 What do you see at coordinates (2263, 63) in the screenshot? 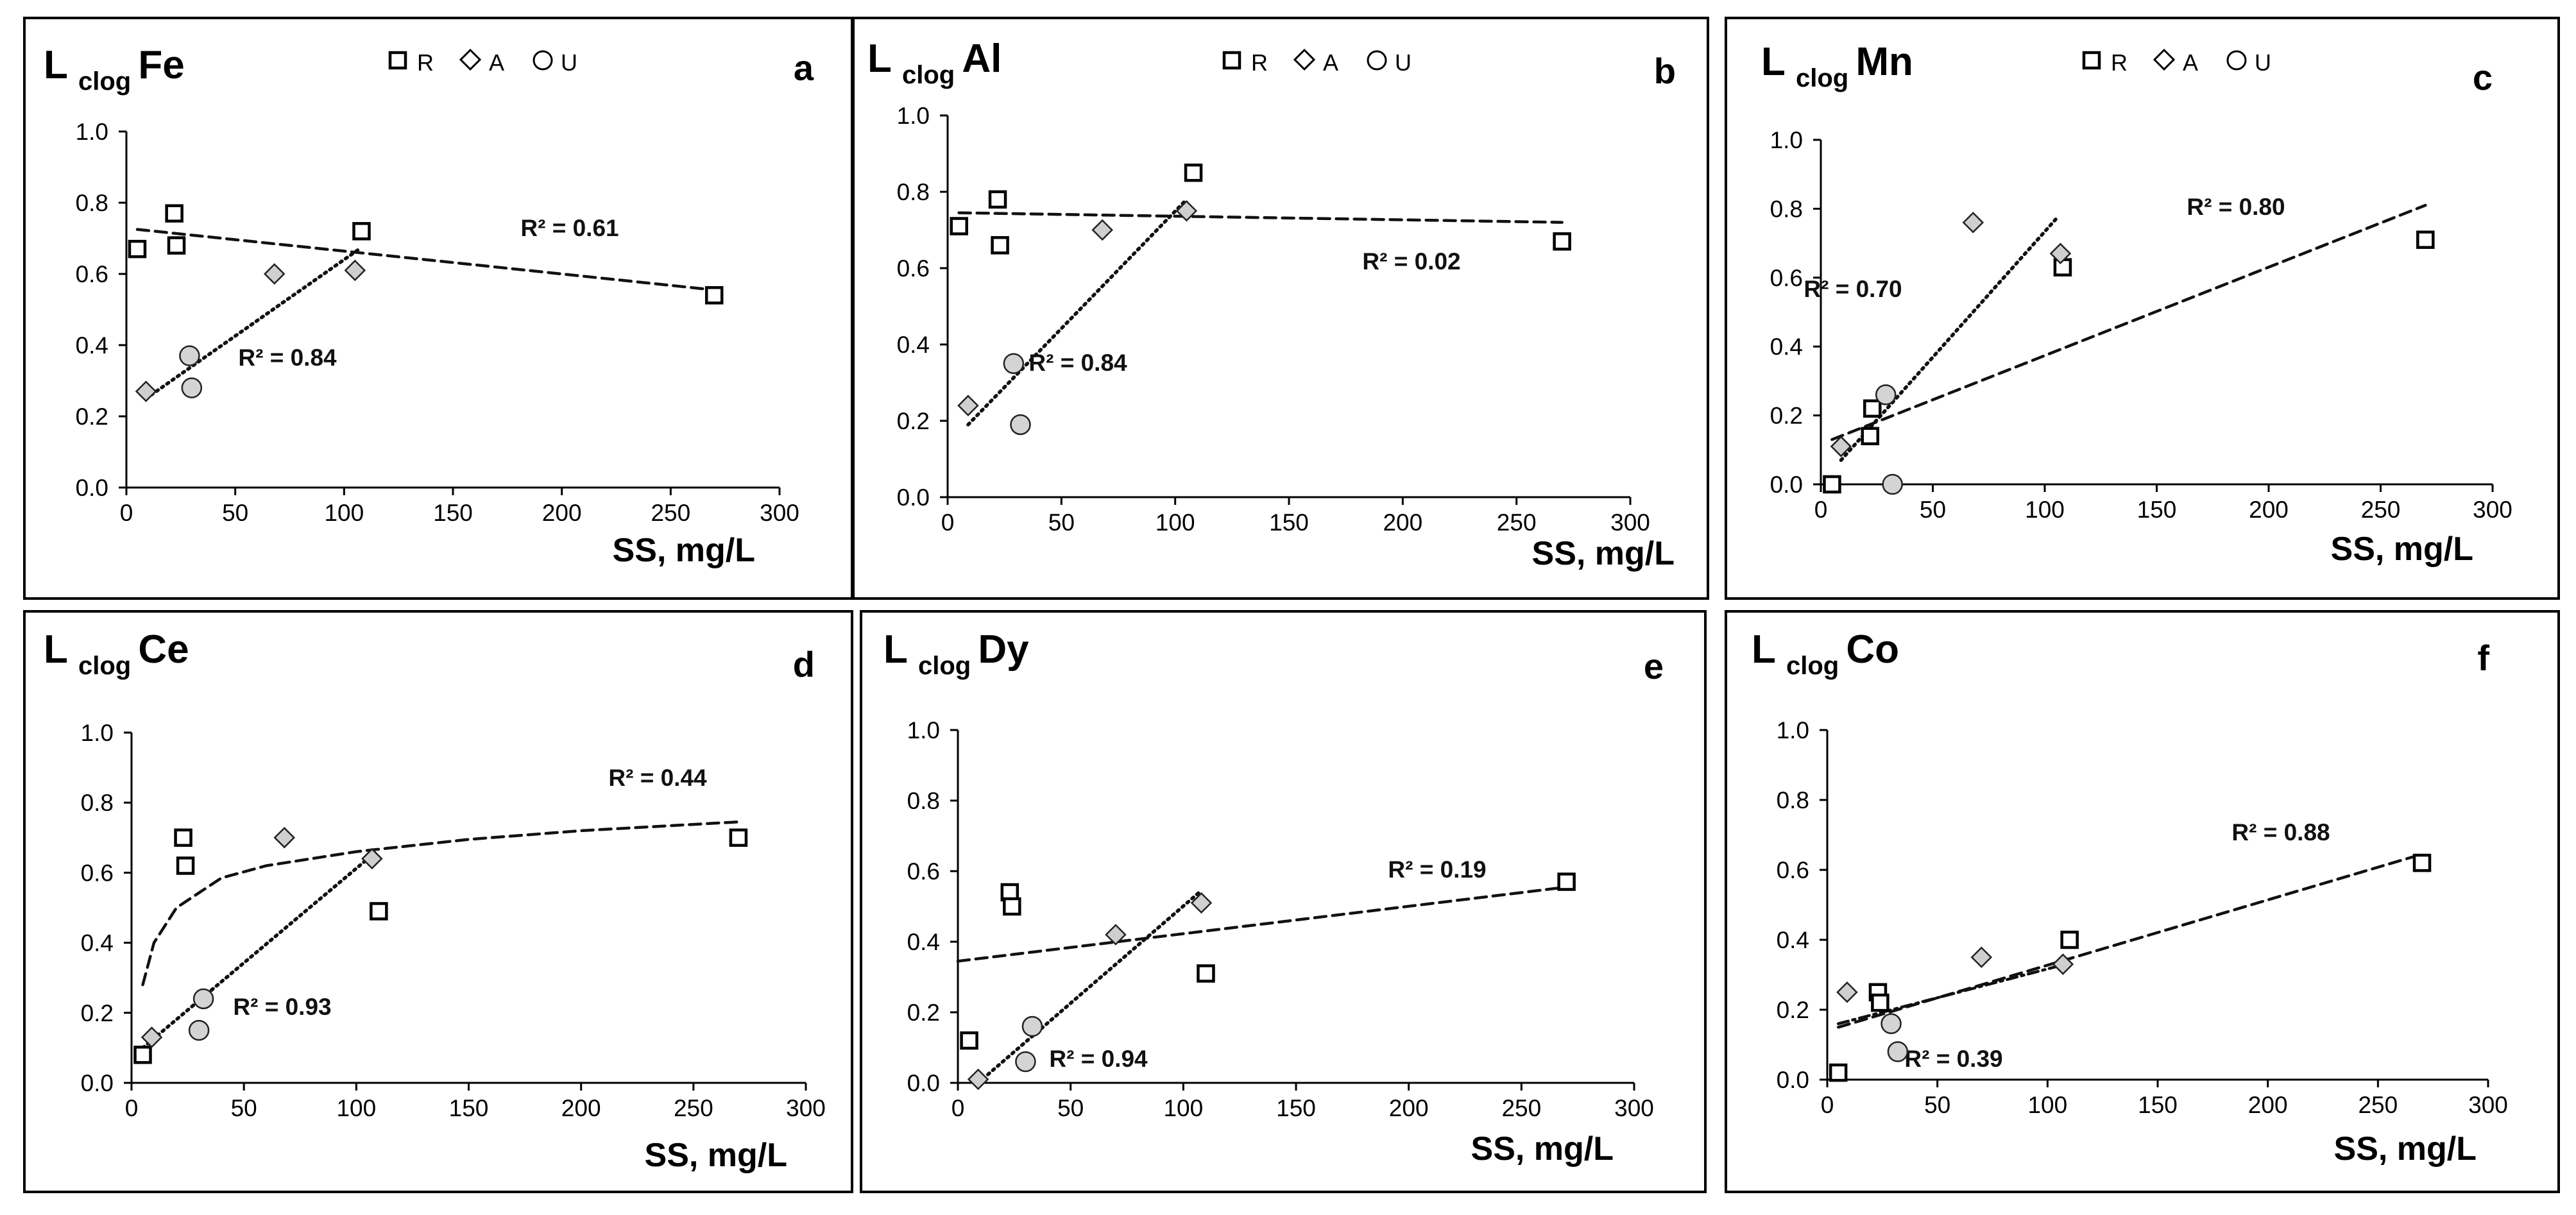
I see `legend-label: U` at bounding box center [2263, 63].